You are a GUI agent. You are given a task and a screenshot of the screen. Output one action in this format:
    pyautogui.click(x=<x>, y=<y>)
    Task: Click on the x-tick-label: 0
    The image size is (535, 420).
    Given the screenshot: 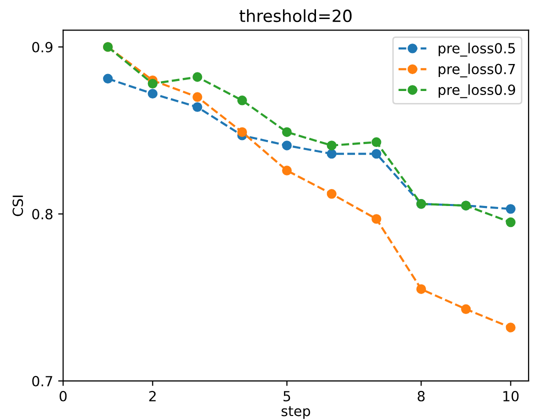 What is the action you would take?
    pyautogui.click(x=63, y=396)
    